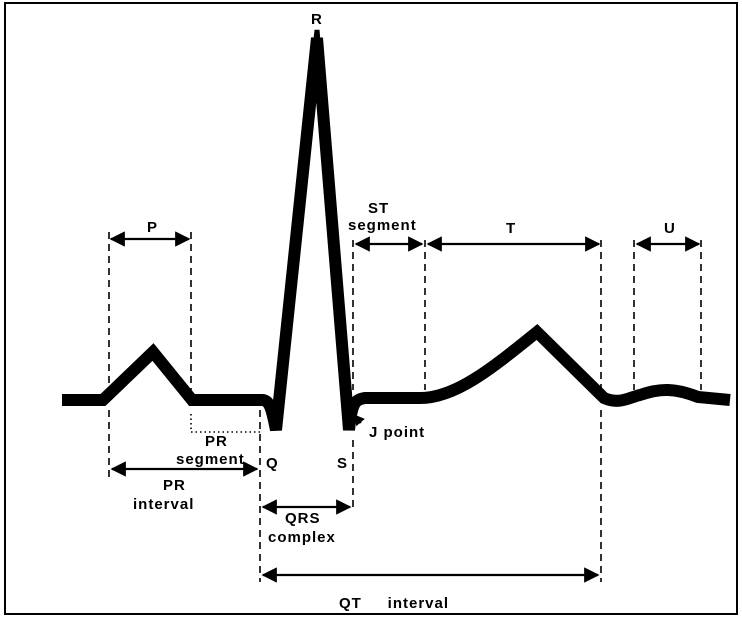 The width and height of the screenshot is (742, 619). What do you see at coordinates (378, 208) in the screenshot?
I see `st-label-line1: ST` at bounding box center [378, 208].